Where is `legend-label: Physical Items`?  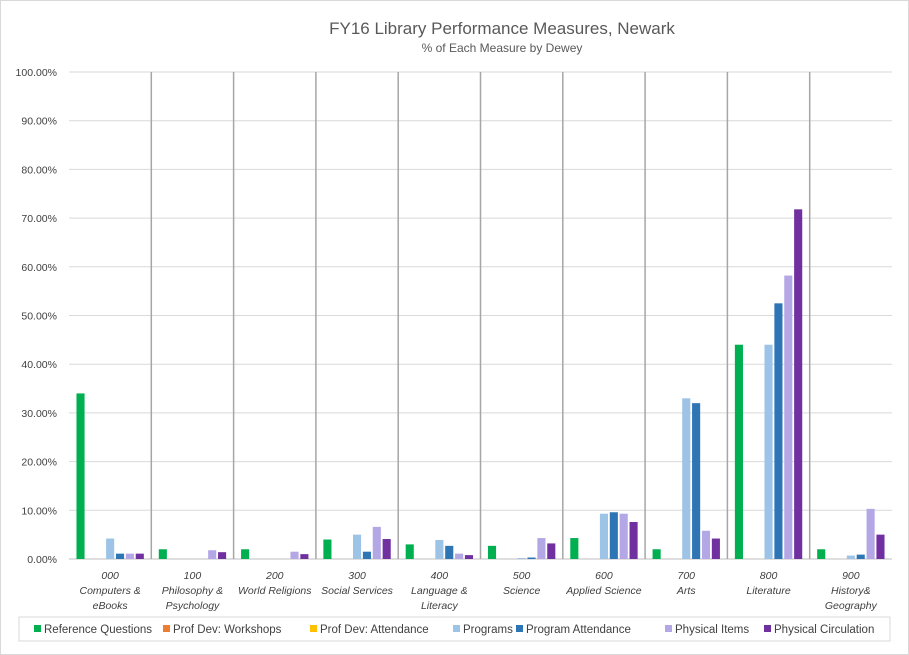
legend-label: Physical Items is located at coordinates (712, 630).